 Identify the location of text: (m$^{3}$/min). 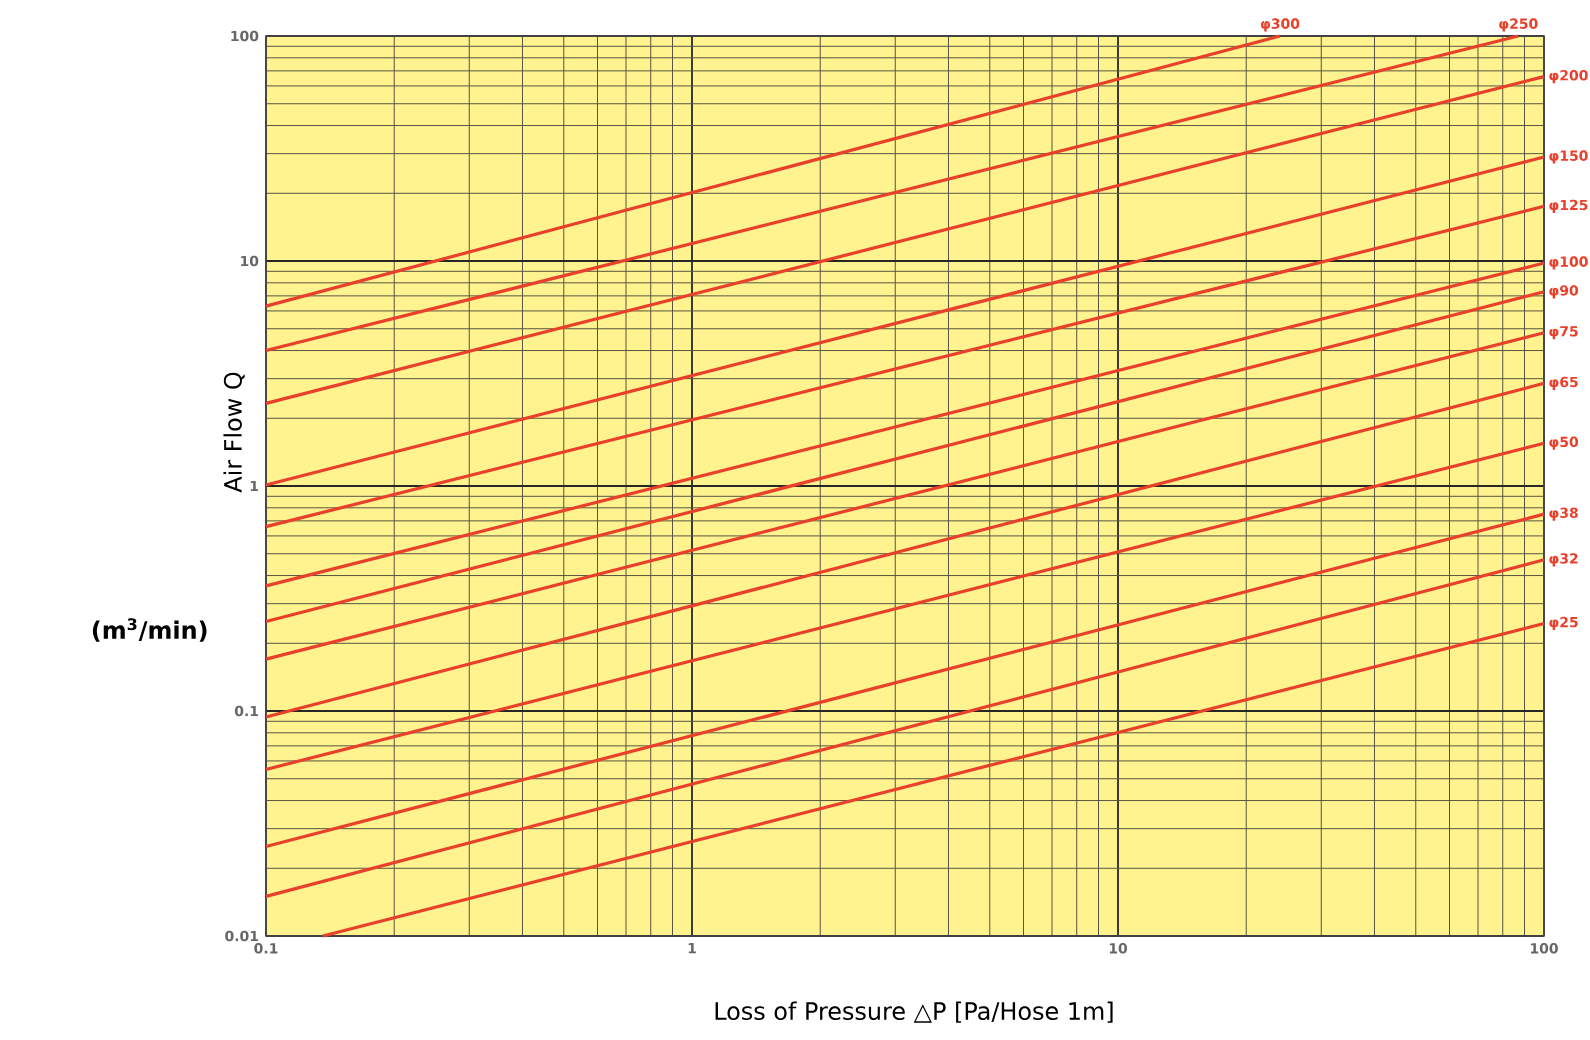
(149, 630).